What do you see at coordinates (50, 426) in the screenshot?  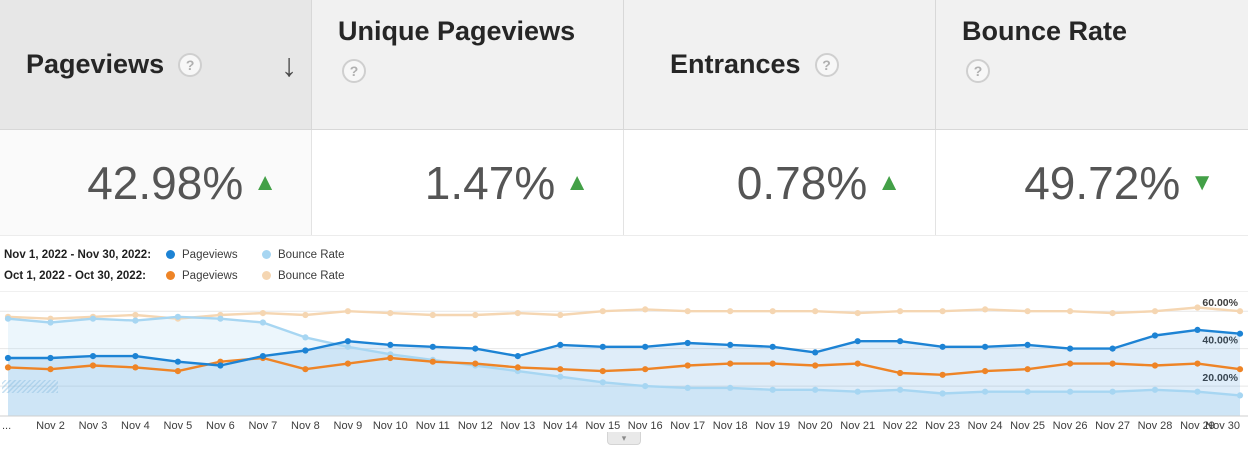 I see `svg-text: Nov 2` at bounding box center [50, 426].